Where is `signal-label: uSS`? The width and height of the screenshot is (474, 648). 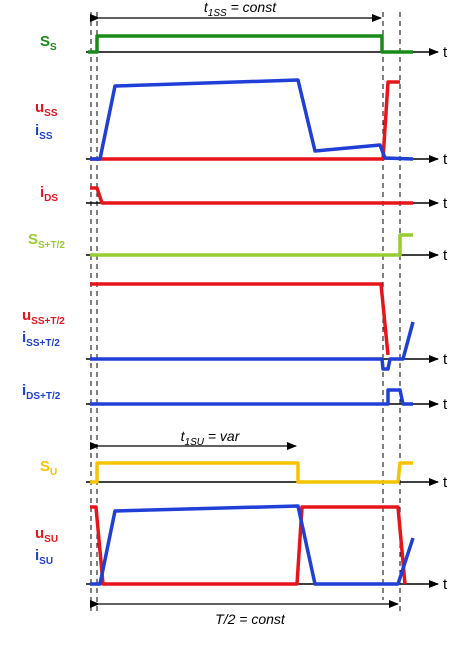
signal-label: uSS is located at coordinates (46, 109).